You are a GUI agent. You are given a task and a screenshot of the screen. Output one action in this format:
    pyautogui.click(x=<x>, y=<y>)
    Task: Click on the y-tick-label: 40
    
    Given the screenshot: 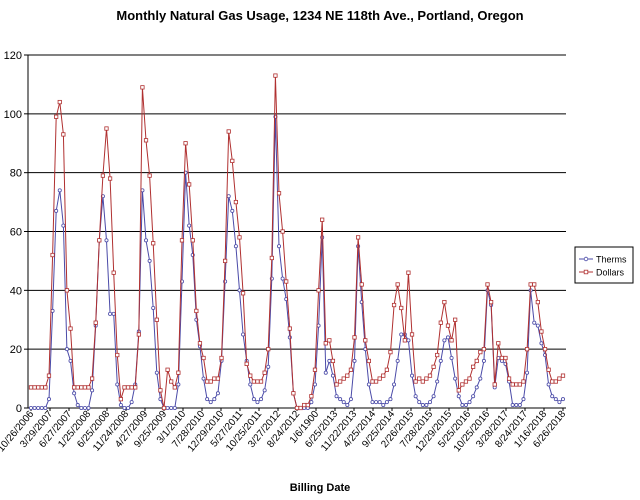 What is the action you would take?
    pyautogui.click(x=16, y=291)
    